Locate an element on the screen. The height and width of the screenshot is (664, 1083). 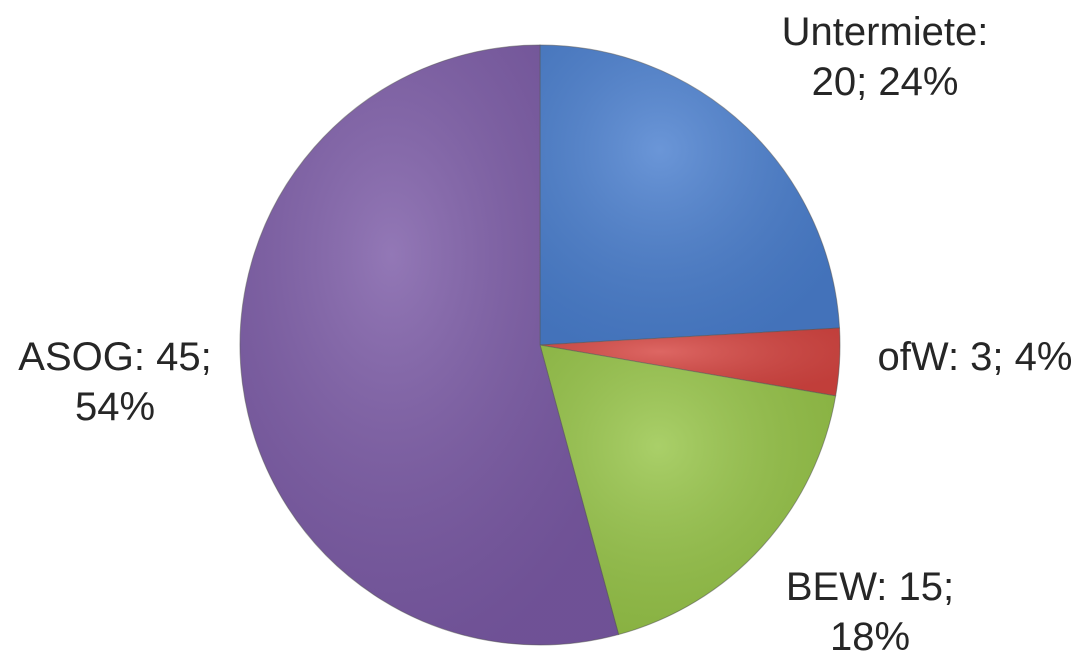
data-label-bew: BEW: 15; 18% is located at coordinates (870, 612).